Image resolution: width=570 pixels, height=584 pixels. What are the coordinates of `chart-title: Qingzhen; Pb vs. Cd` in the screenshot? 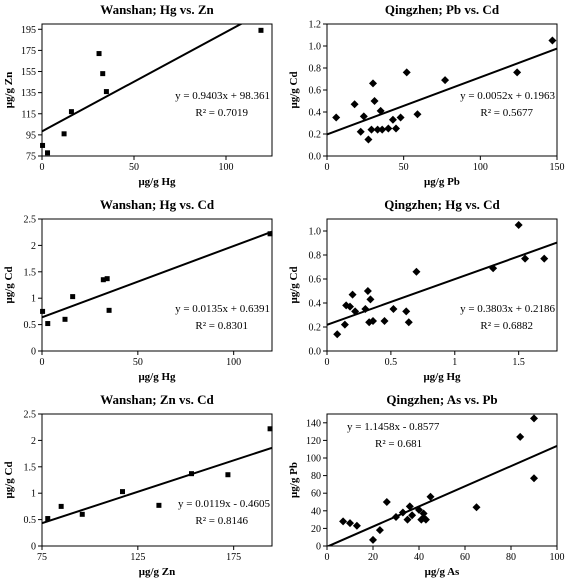 It's located at (442, 9).